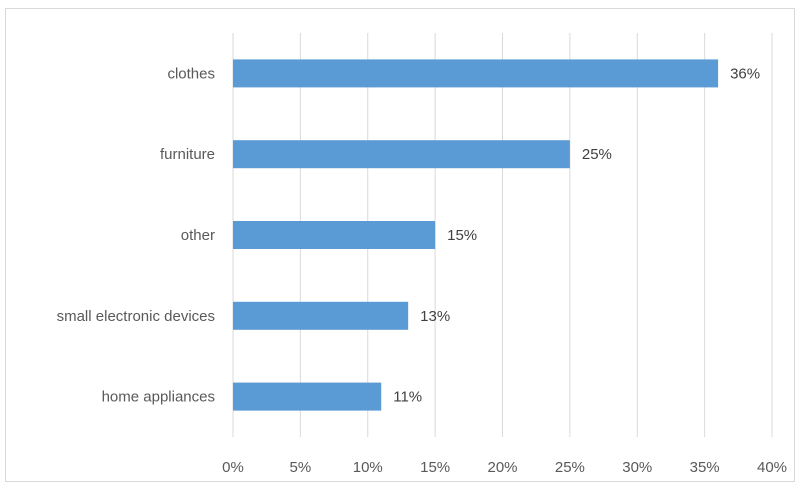  What do you see at coordinates (198, 235) in the screenshot?
I see `category-label: other` at bounding box center [198, 235].